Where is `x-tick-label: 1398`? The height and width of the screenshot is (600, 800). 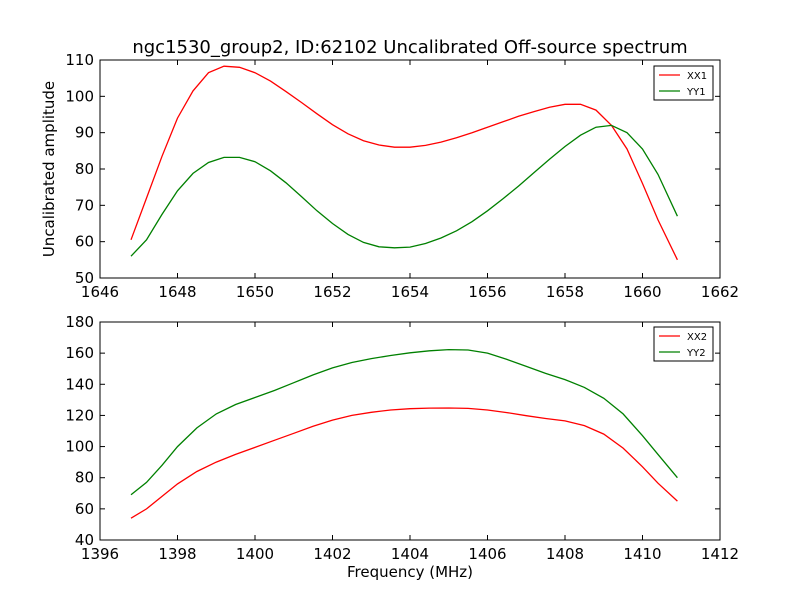 x-tick-label: 1398 is located at coordinates (177, 554).